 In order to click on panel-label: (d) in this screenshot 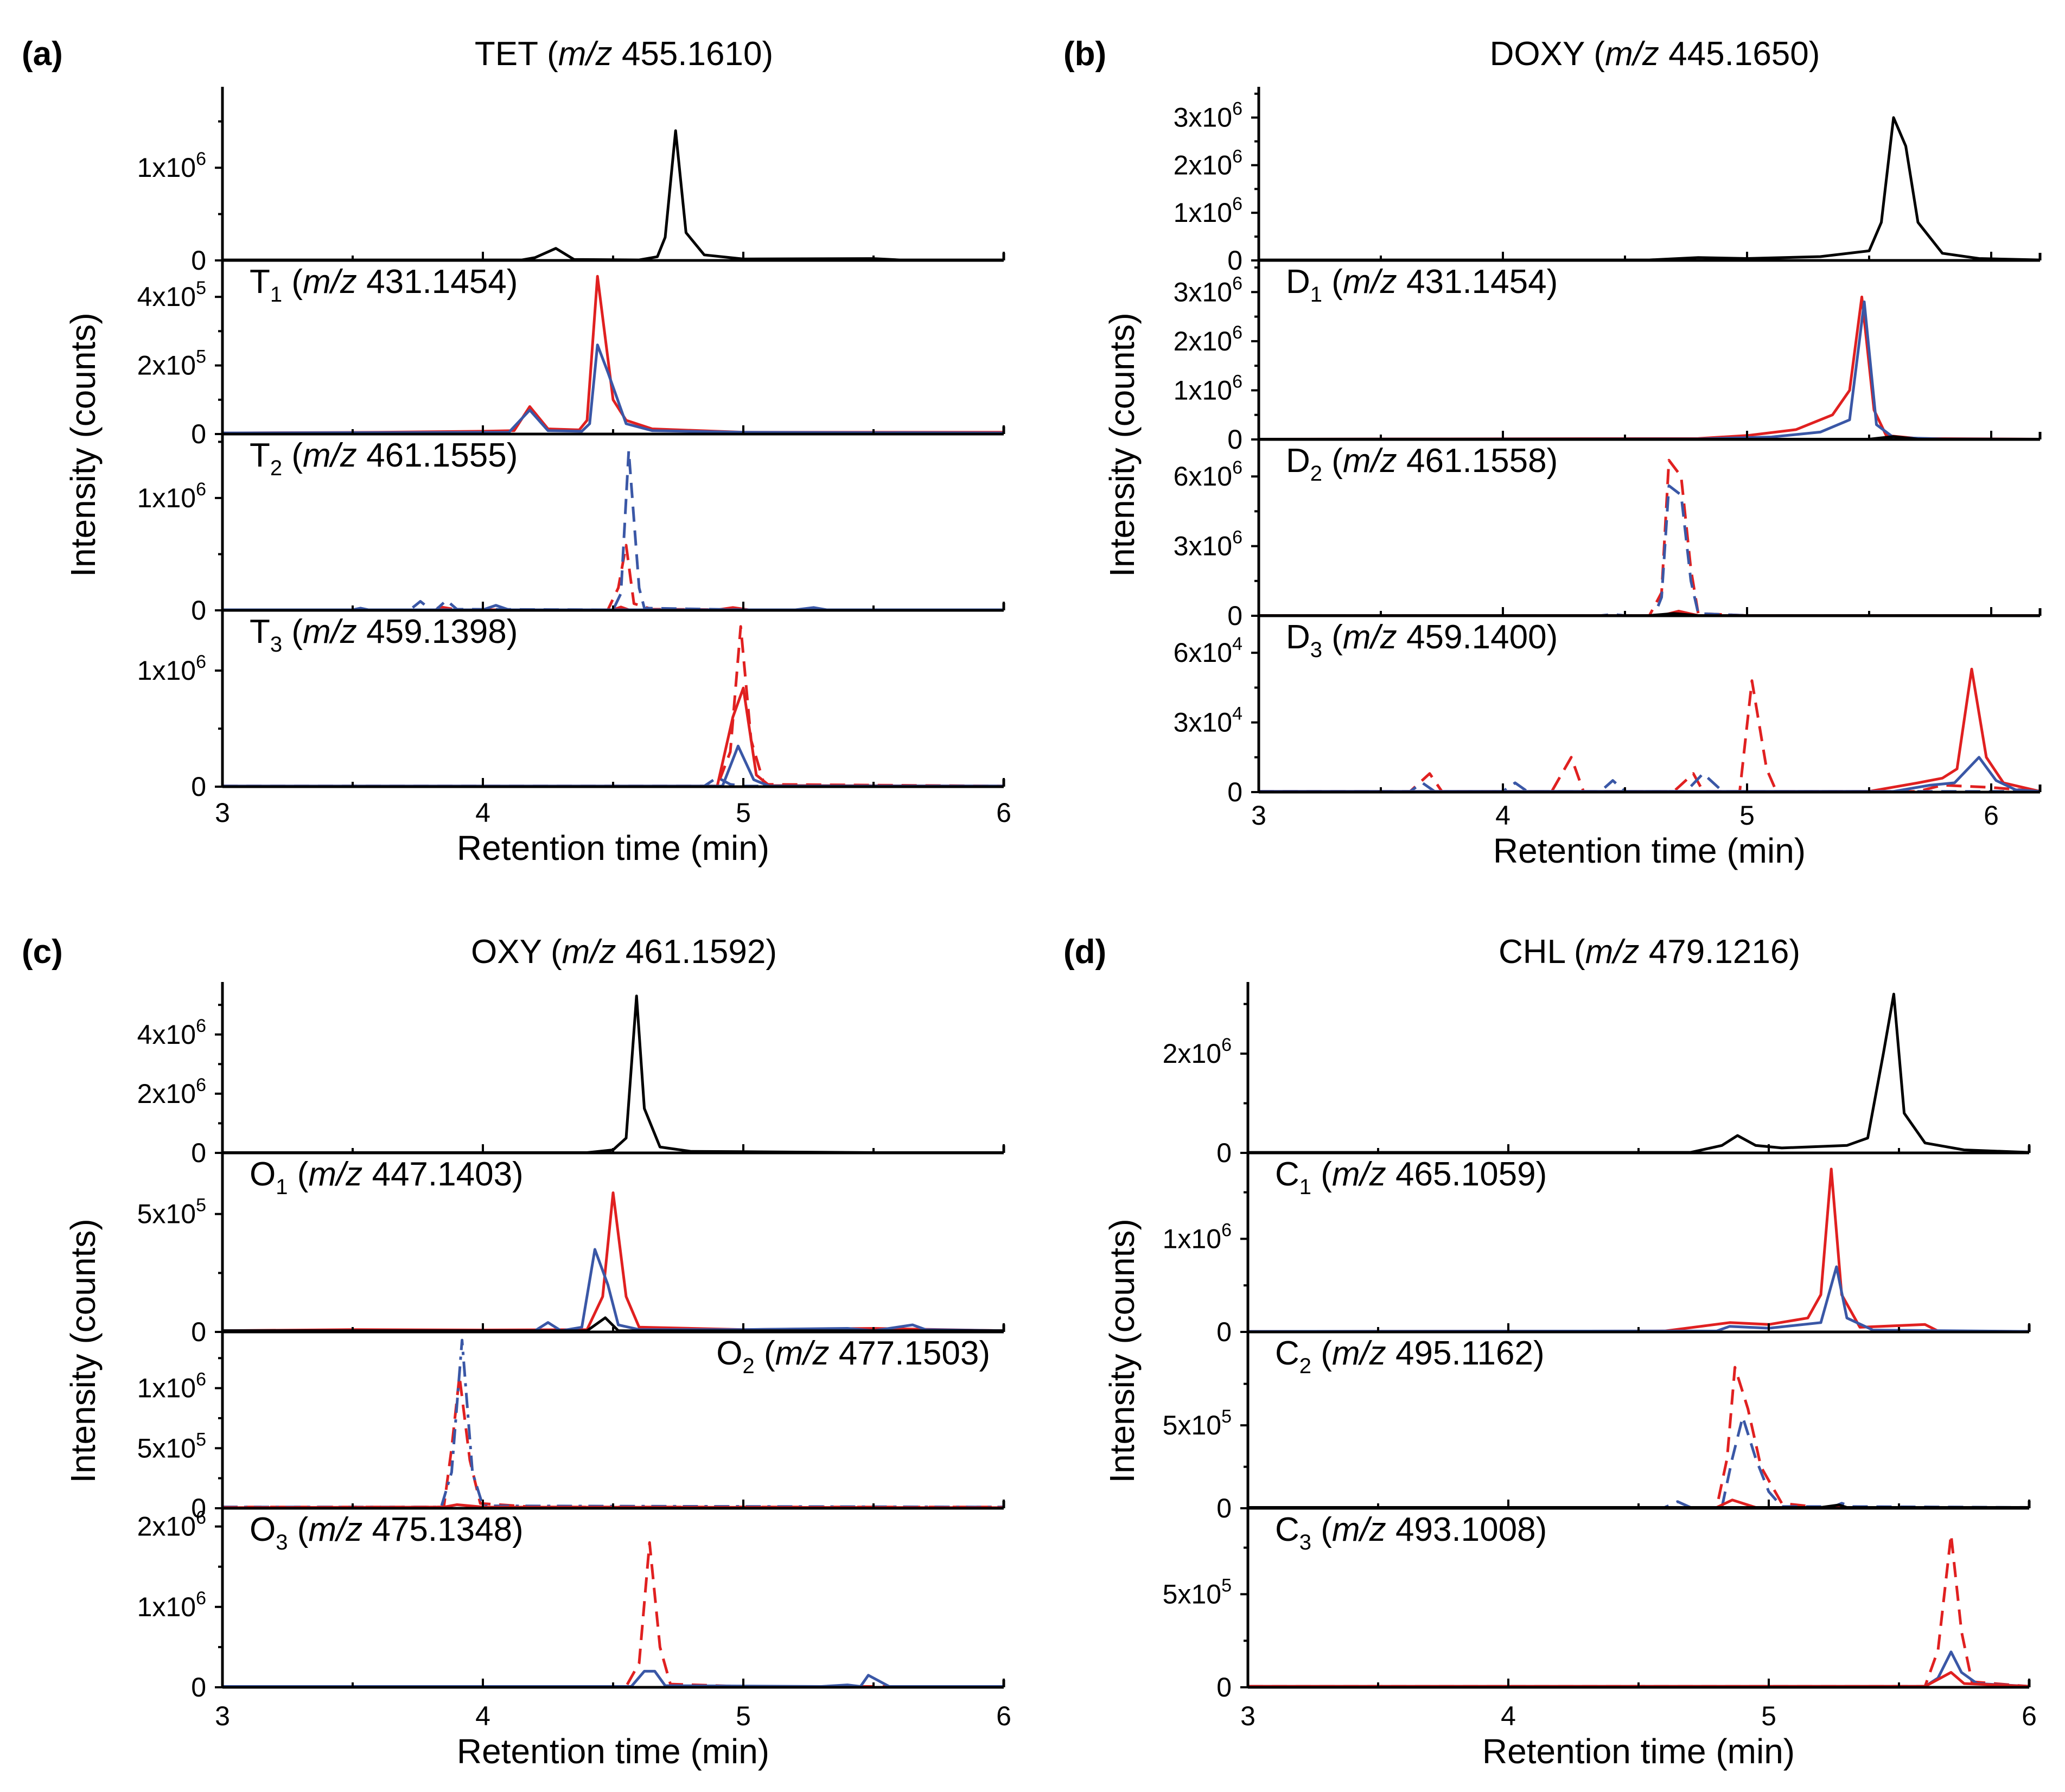, I will do `click(1085, 952)`.